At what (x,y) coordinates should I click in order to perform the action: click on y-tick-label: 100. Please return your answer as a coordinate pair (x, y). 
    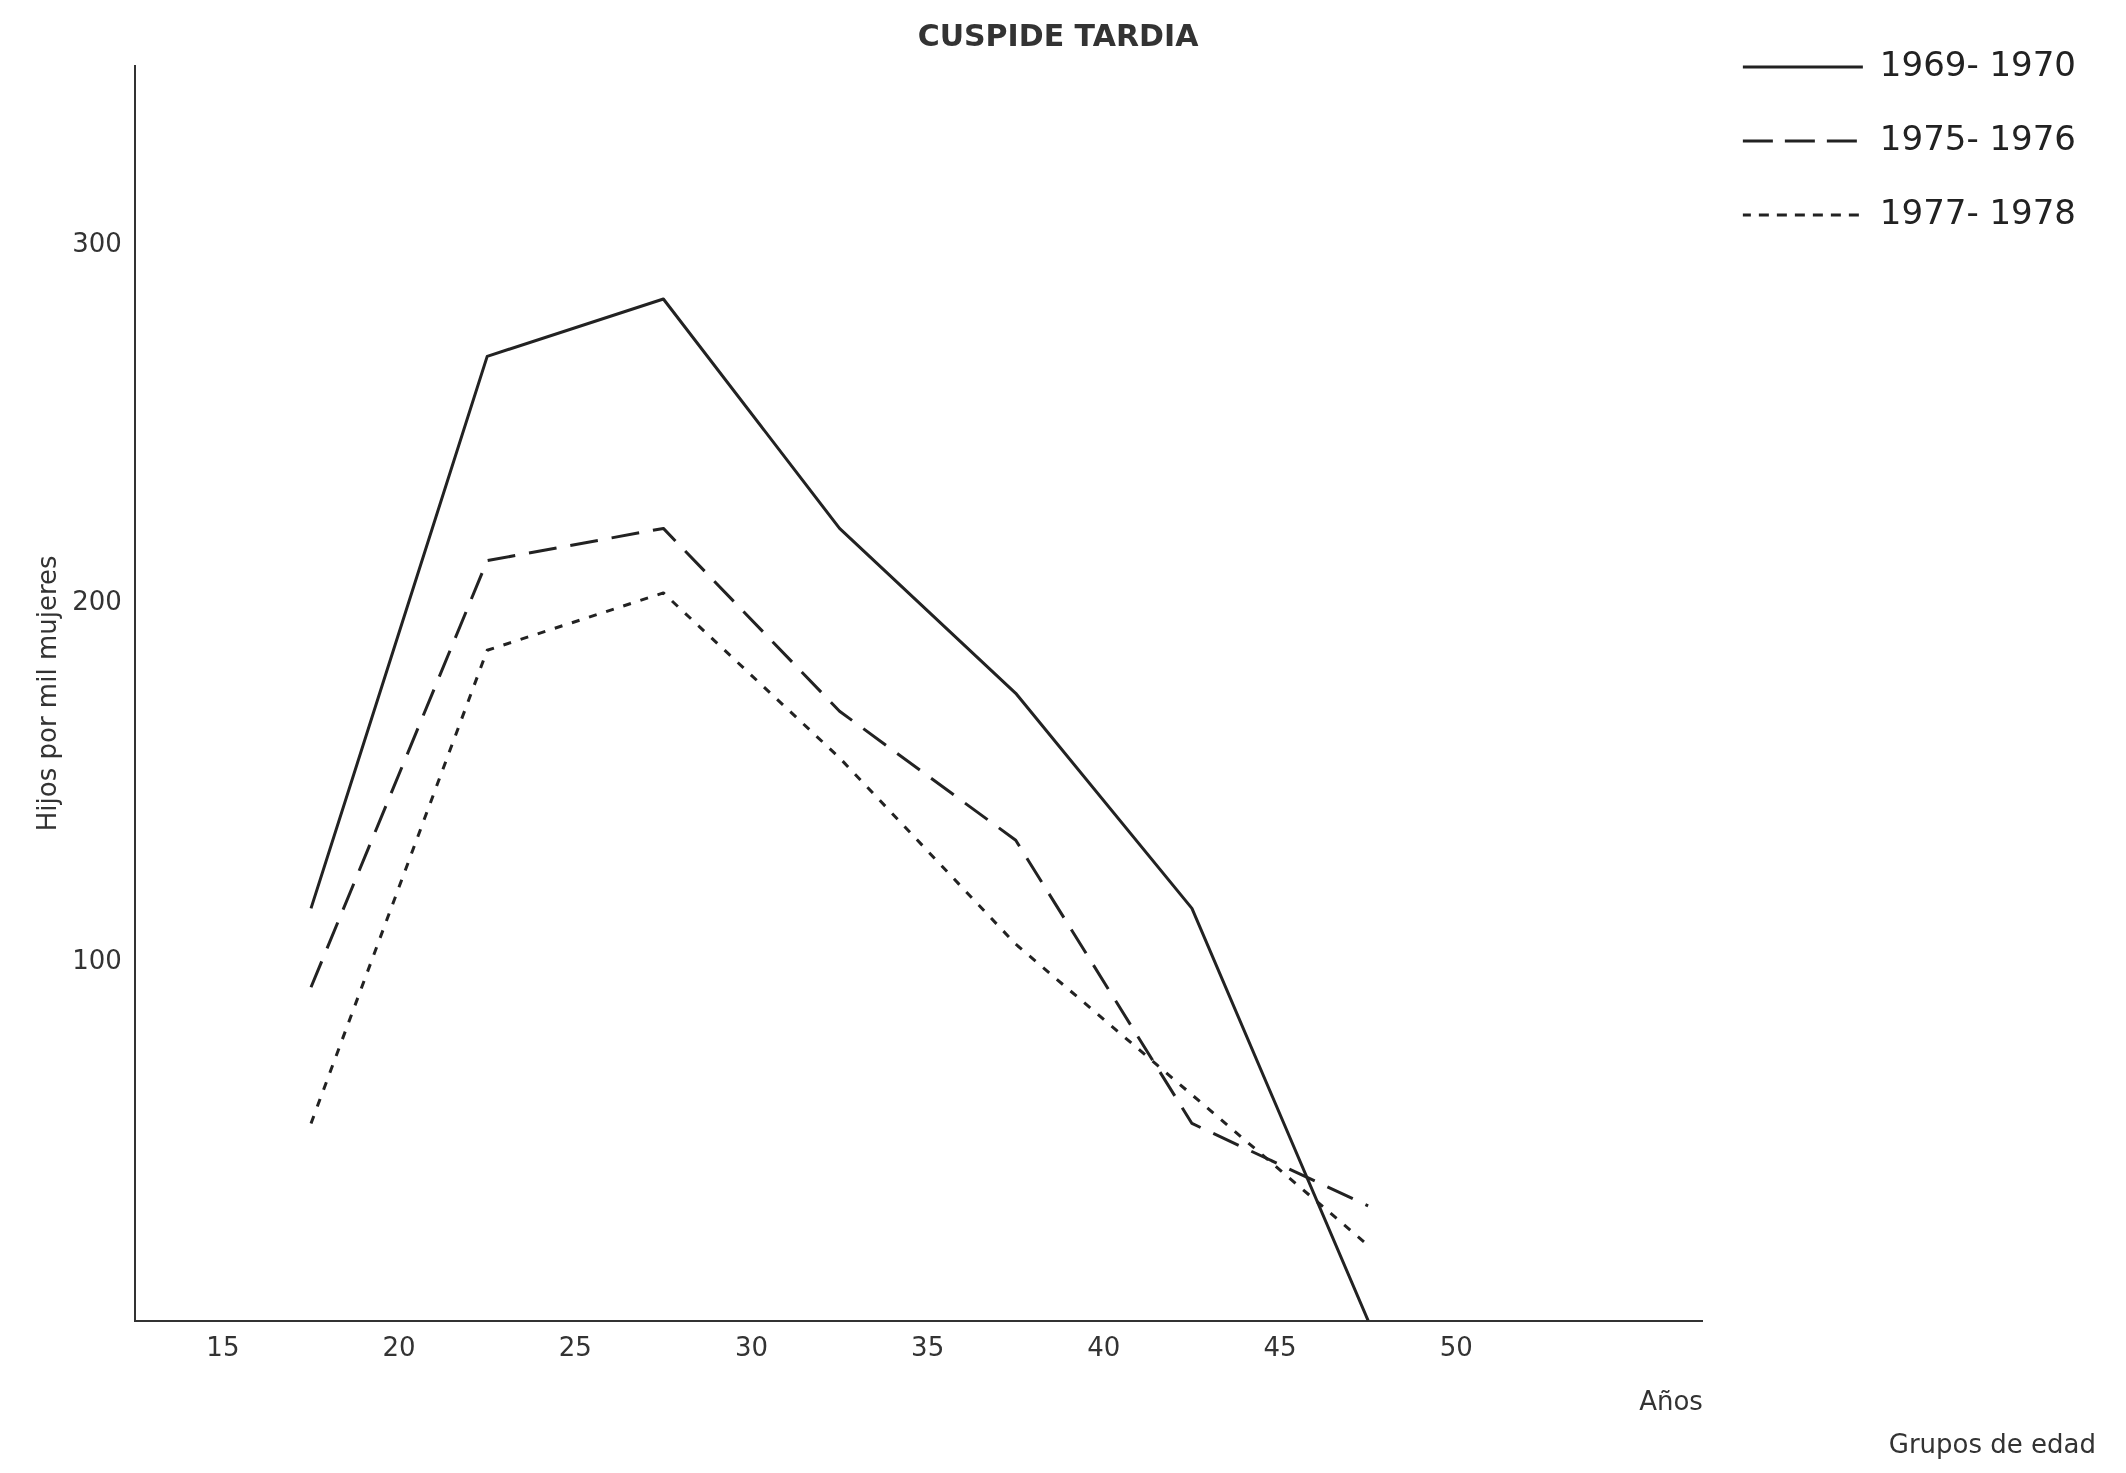
    Looking at the image, I should click on (97, 959).